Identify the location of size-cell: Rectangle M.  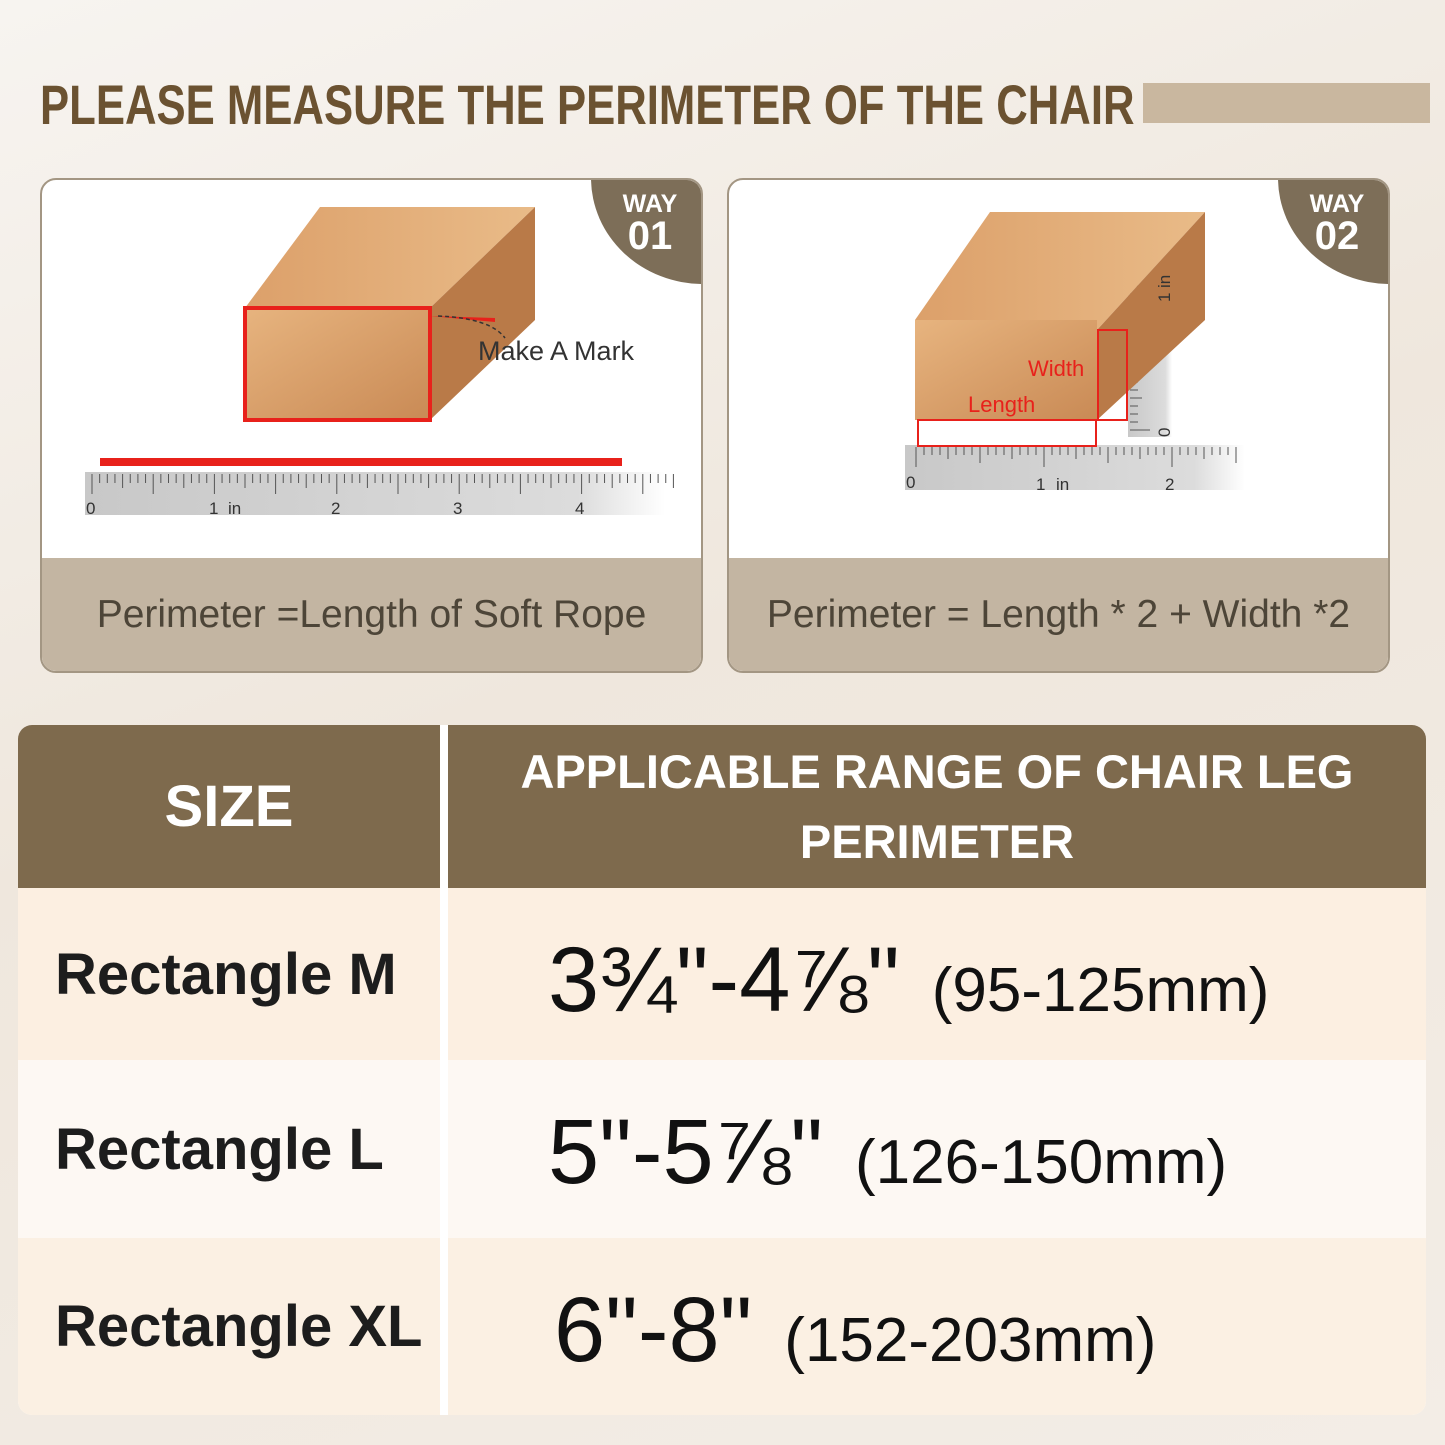
(226, 974).